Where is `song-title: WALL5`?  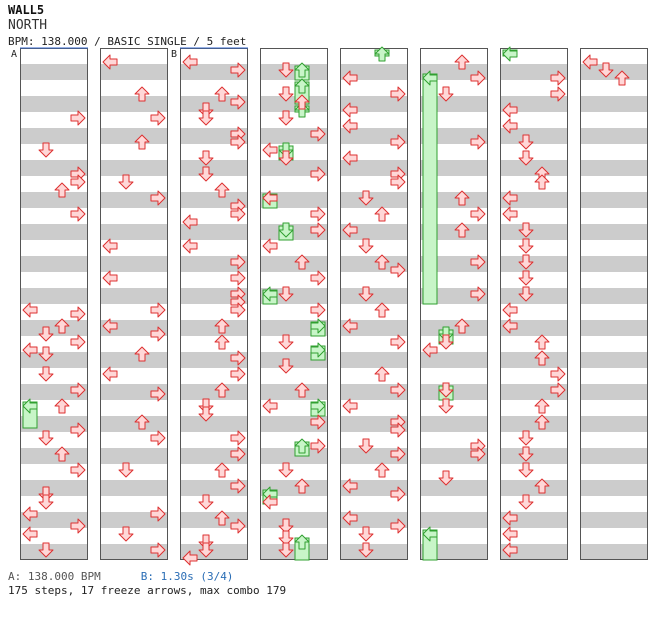 song-title: WALL5 is located at coordinates (26, 10).